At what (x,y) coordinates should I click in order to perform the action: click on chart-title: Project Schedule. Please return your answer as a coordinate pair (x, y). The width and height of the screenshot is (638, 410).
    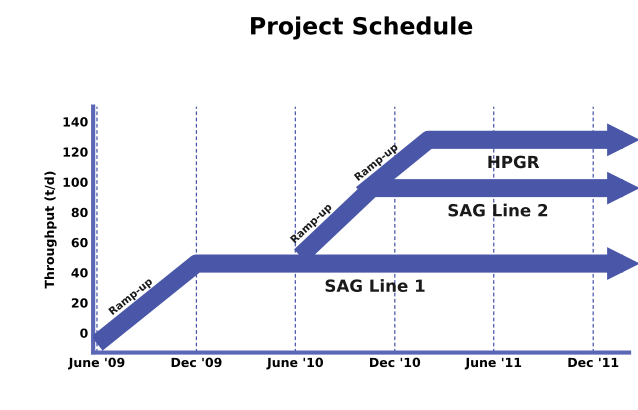
    Looking at the image, I should click on (361, 28).